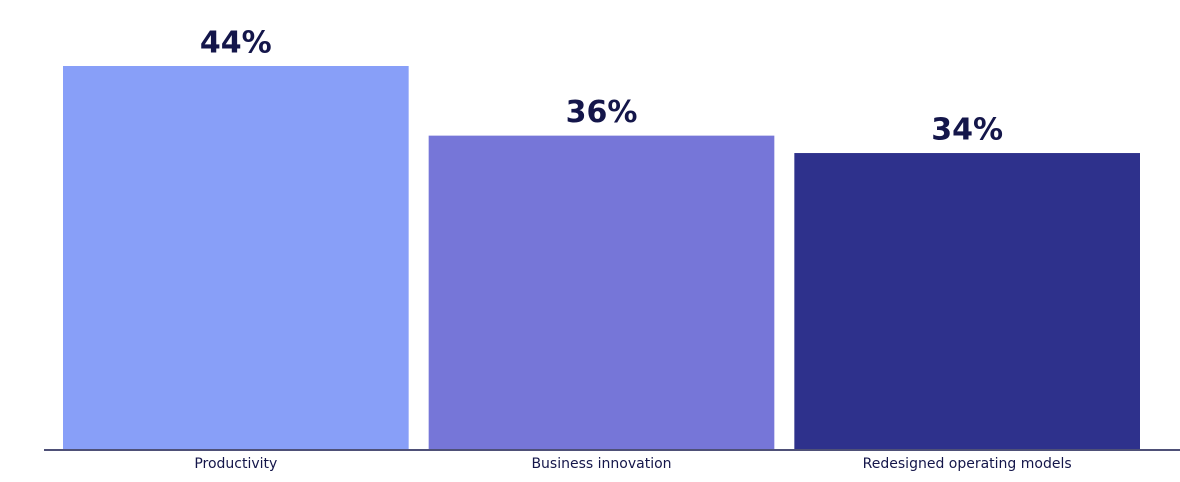 The width and height of the screenshot is (1180, 482). What do you see at coordinates (967, 130) in the screenshot?
I see `value-label: 34%` at bounding box center [967, 130].